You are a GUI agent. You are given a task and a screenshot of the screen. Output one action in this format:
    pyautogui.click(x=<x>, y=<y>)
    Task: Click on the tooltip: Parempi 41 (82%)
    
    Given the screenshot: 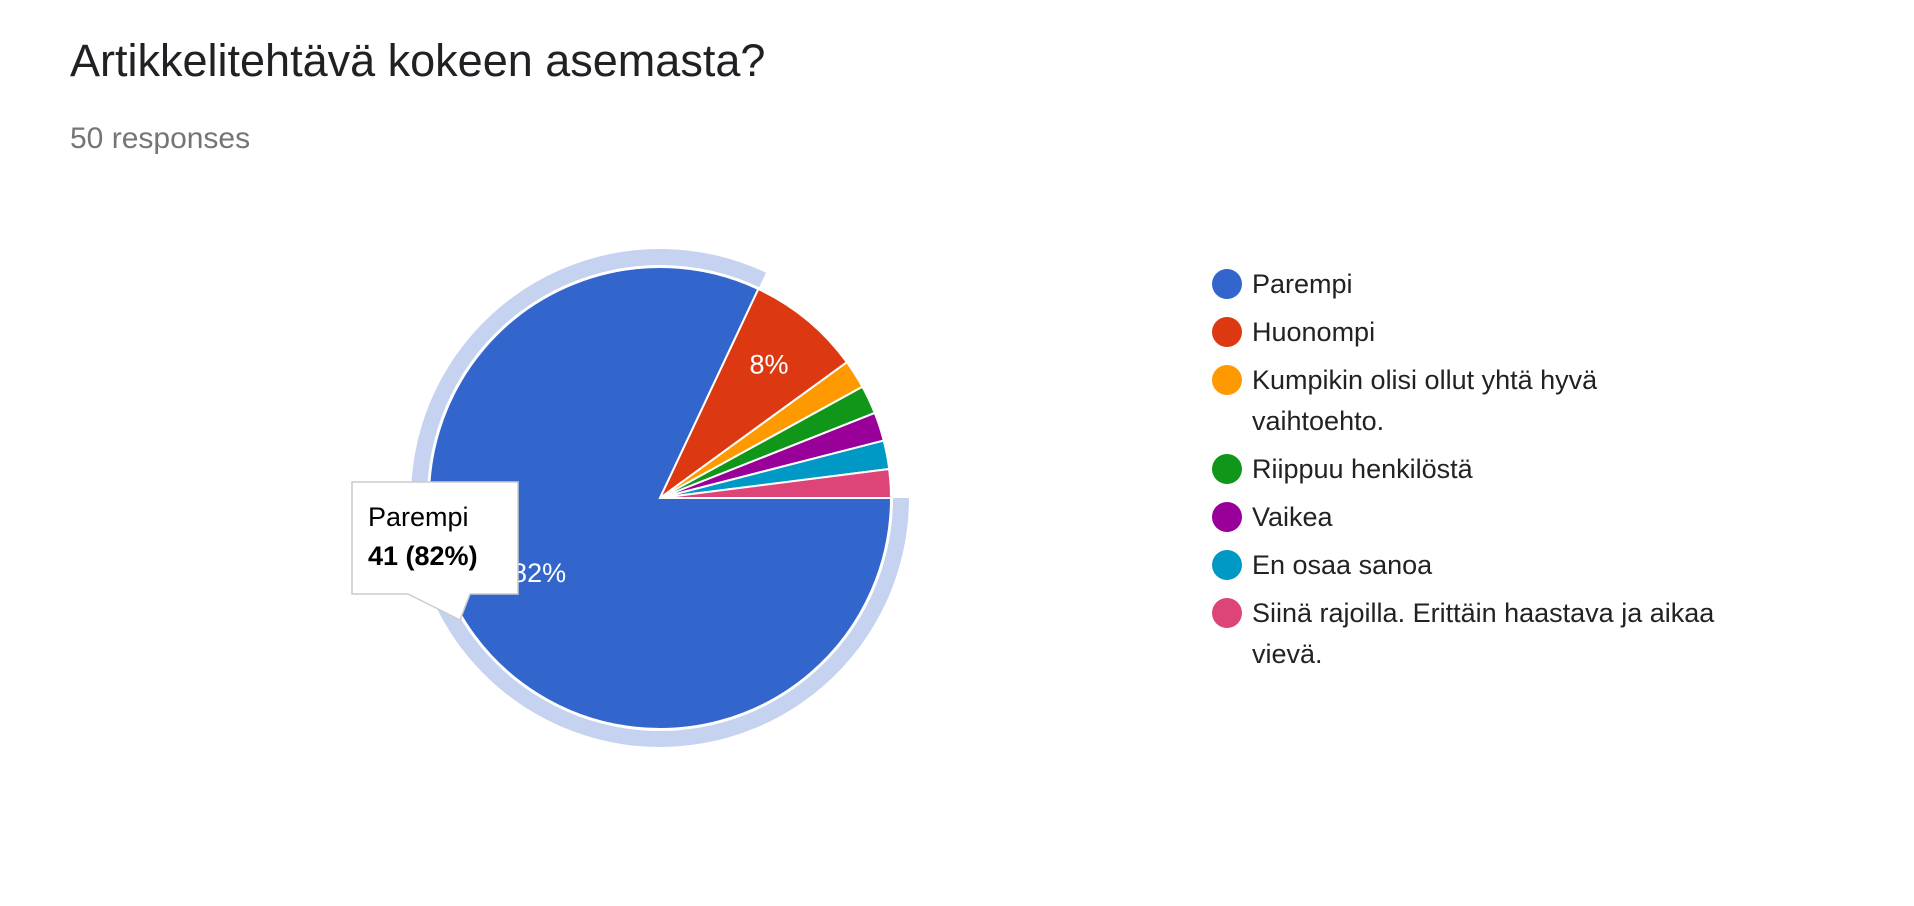 What is the action you would take?
    pyautogui.click(x=435, y=551)
    